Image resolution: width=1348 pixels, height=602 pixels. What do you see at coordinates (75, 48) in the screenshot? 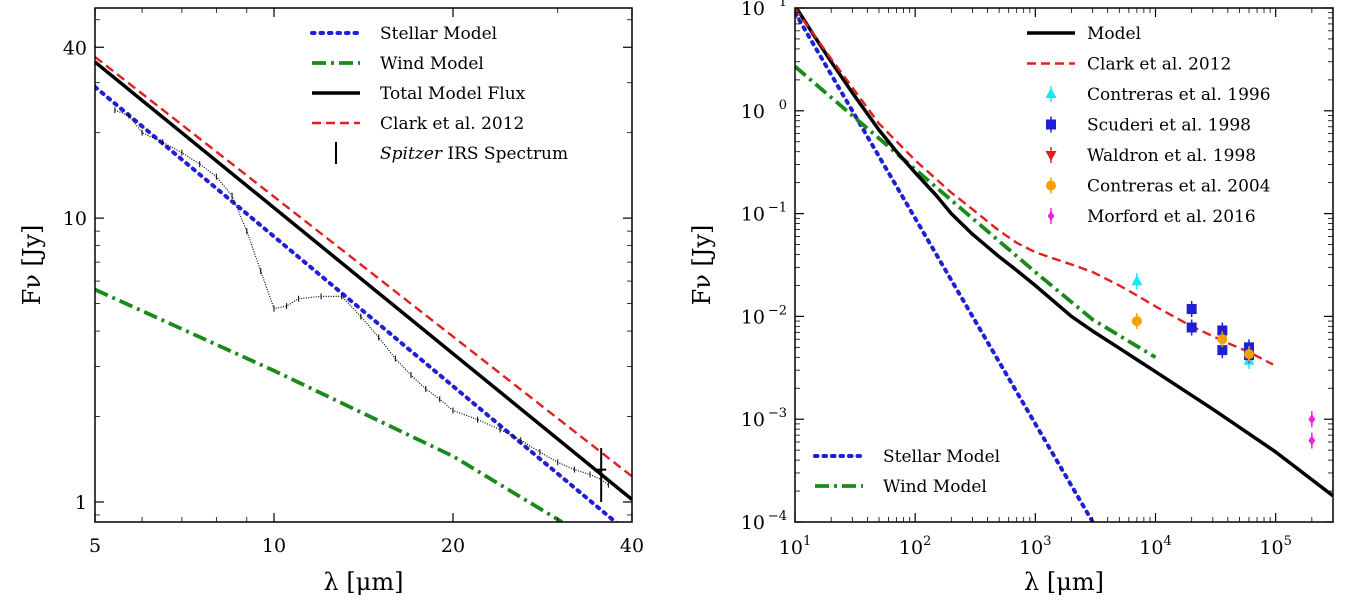
I see `y-tick-label: 40` at bounding box center [75, 48].